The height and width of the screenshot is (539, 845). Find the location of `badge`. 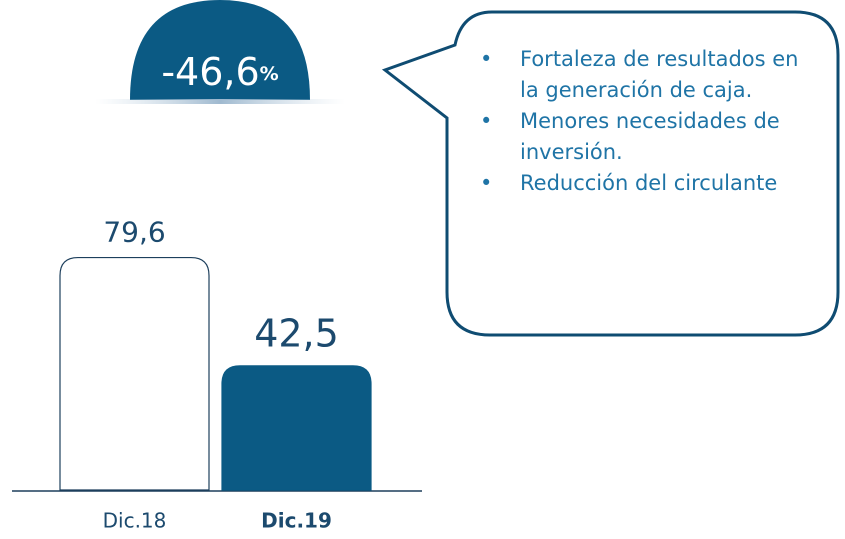

badge is located at coordinates (220, 50).